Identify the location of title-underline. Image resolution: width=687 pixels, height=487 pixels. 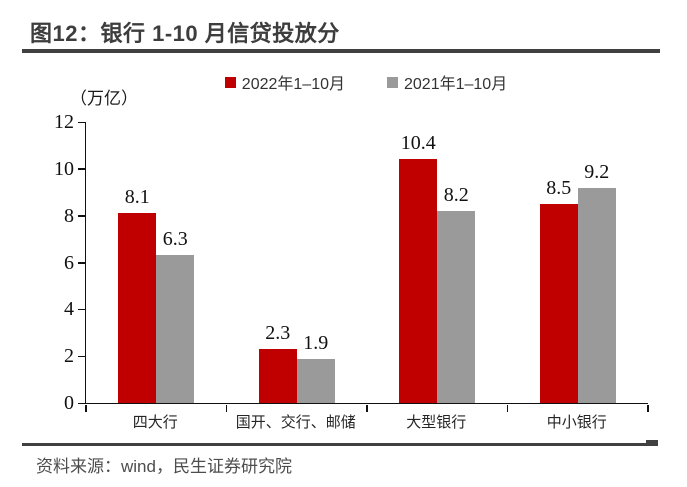
(341, 51).